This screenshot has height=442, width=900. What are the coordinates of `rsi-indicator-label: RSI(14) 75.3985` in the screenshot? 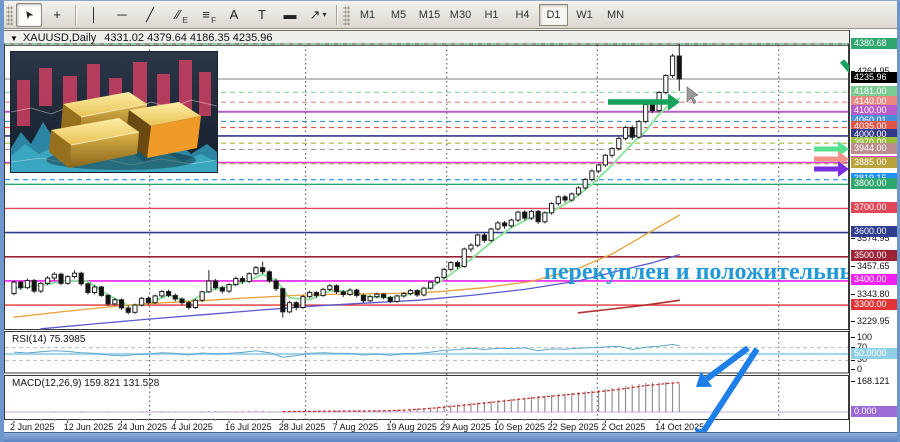 It's located at (49, 339).